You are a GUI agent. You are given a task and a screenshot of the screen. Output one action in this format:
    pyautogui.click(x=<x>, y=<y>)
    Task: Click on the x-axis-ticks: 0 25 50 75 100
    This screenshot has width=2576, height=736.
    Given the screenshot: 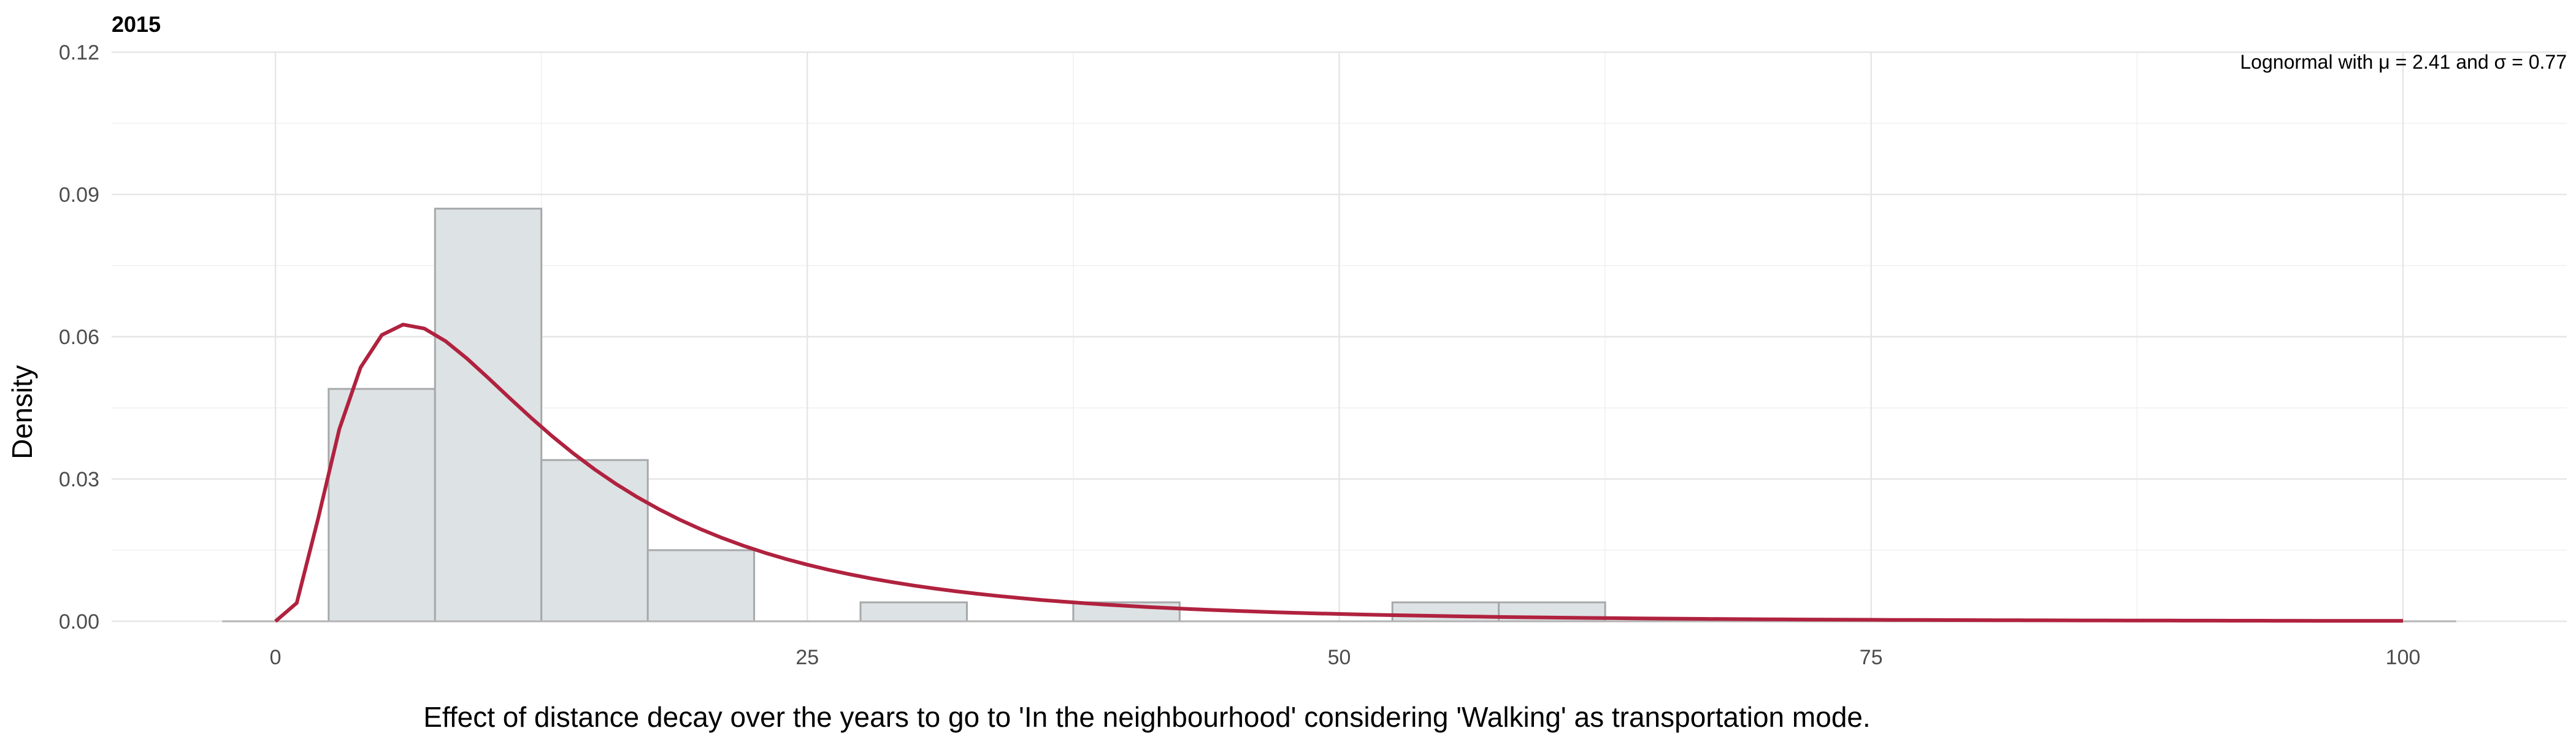 What is the action you would take?
    pyautogui.click(x=1345, y=657)
    